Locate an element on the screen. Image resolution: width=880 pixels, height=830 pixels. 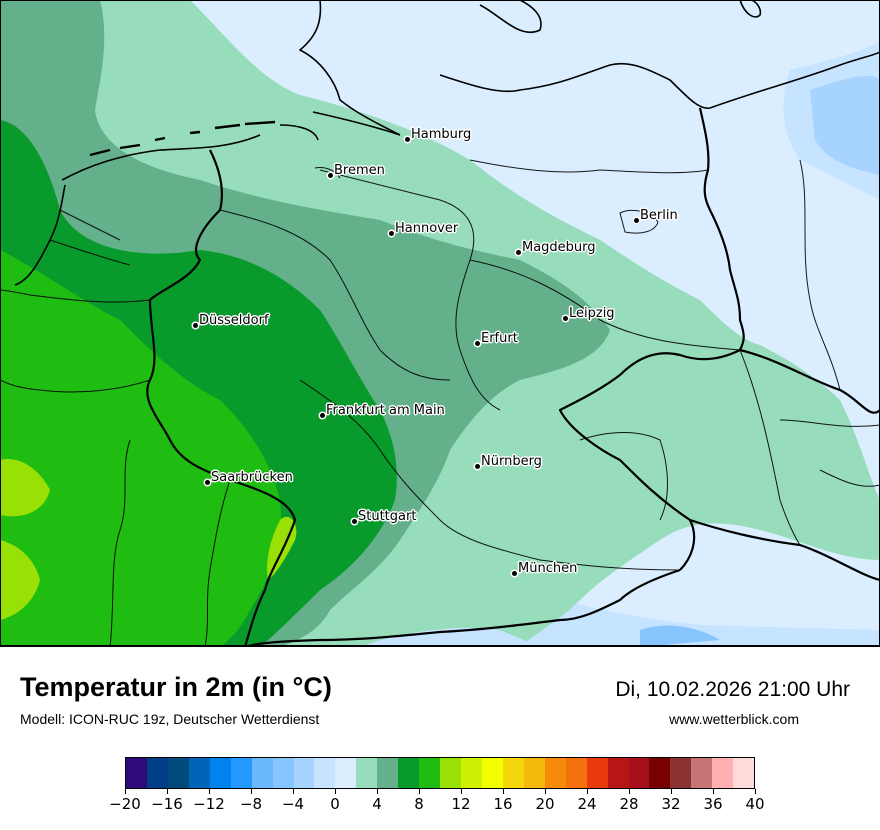
colorbar-tick-label: −4 is located at coordinates (293, 804).